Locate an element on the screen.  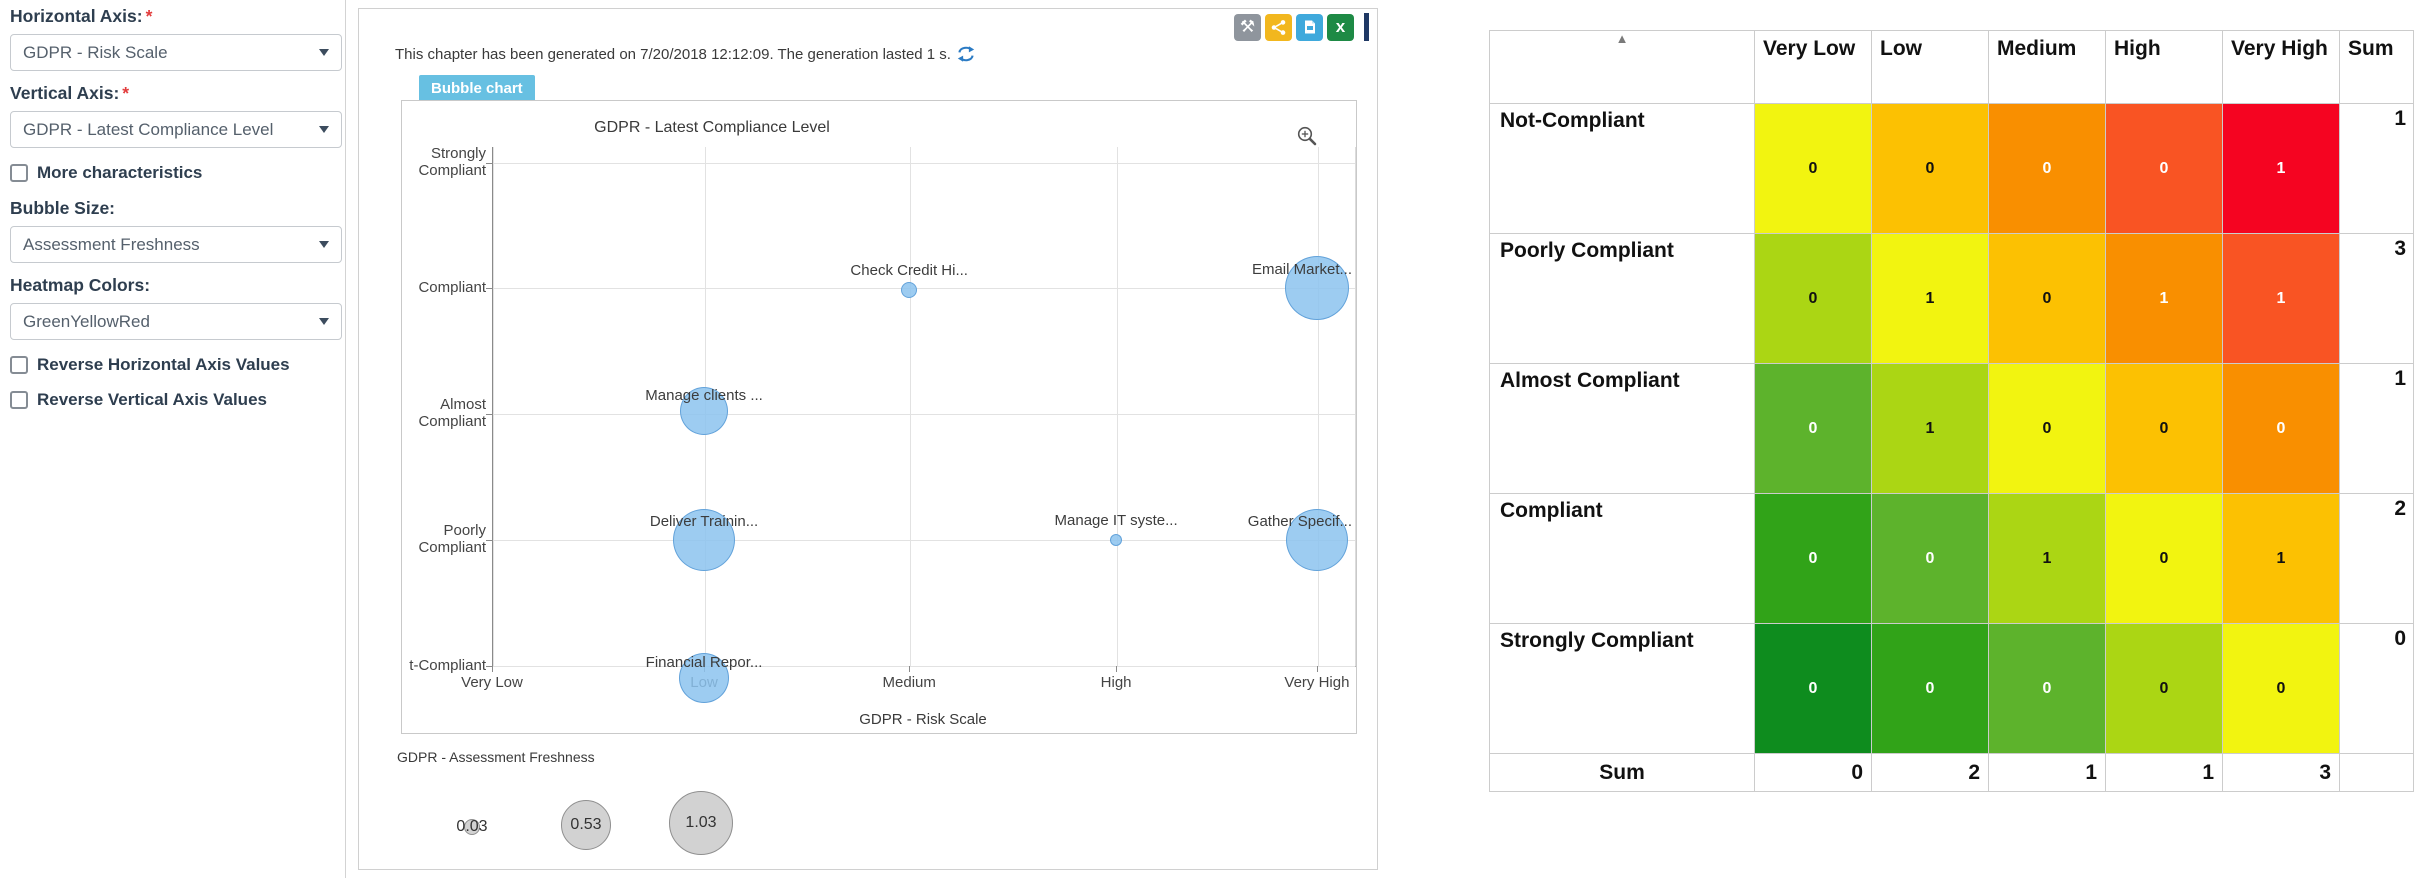
reverse-horizontal-label: Reverse Horizontal Axis Values is located at coordinates (163, 364).